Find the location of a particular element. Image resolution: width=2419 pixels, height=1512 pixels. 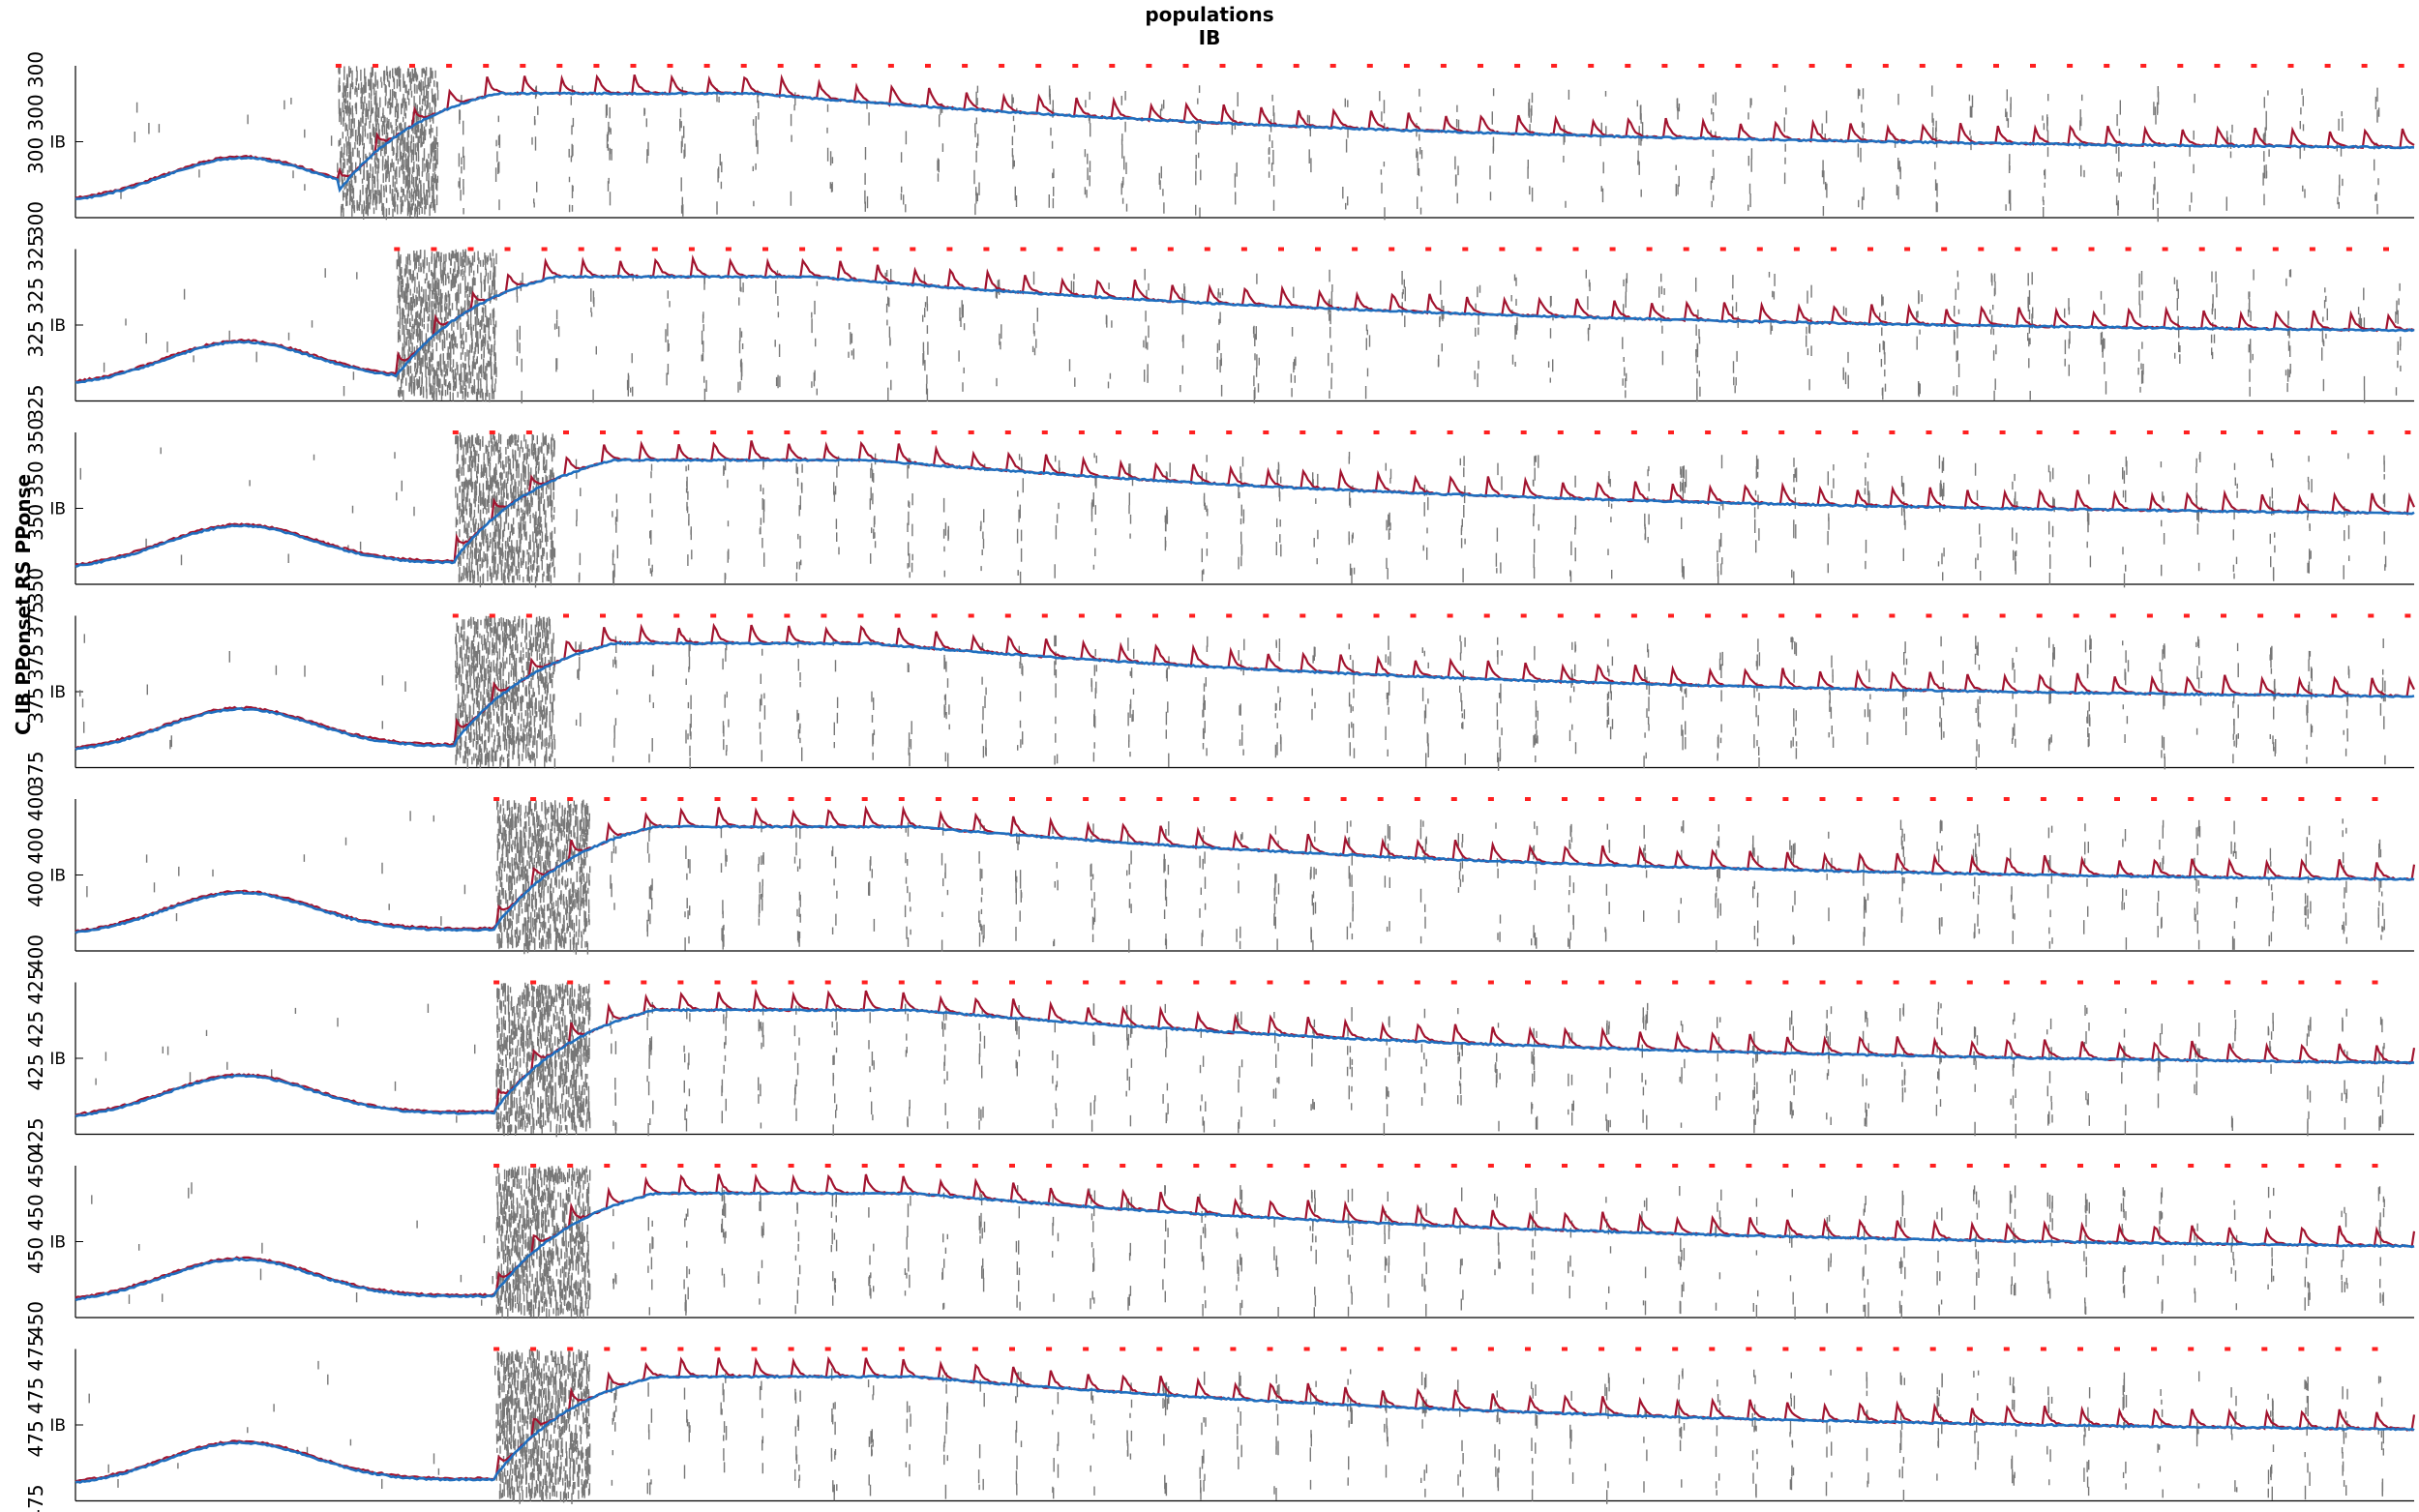

raster-tick-marks is located at coordinates (1250, 144).